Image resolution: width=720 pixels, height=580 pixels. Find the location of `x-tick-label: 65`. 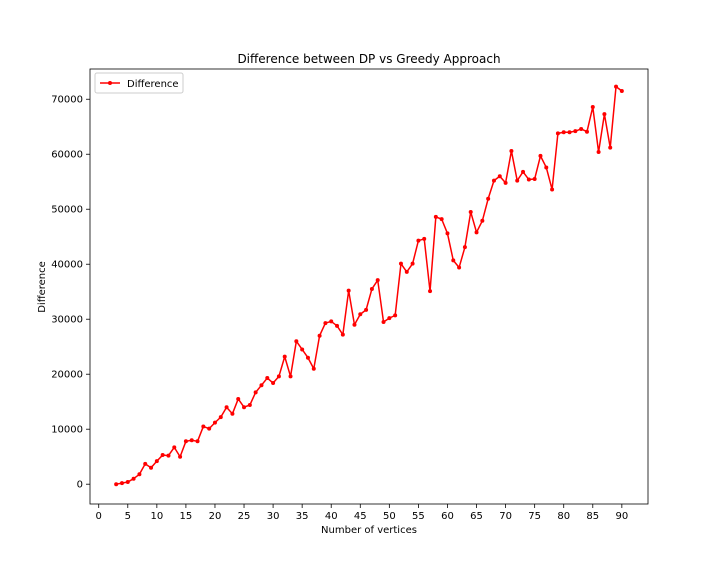

x-tick-label: 65 is located at coordinates (476, 516).